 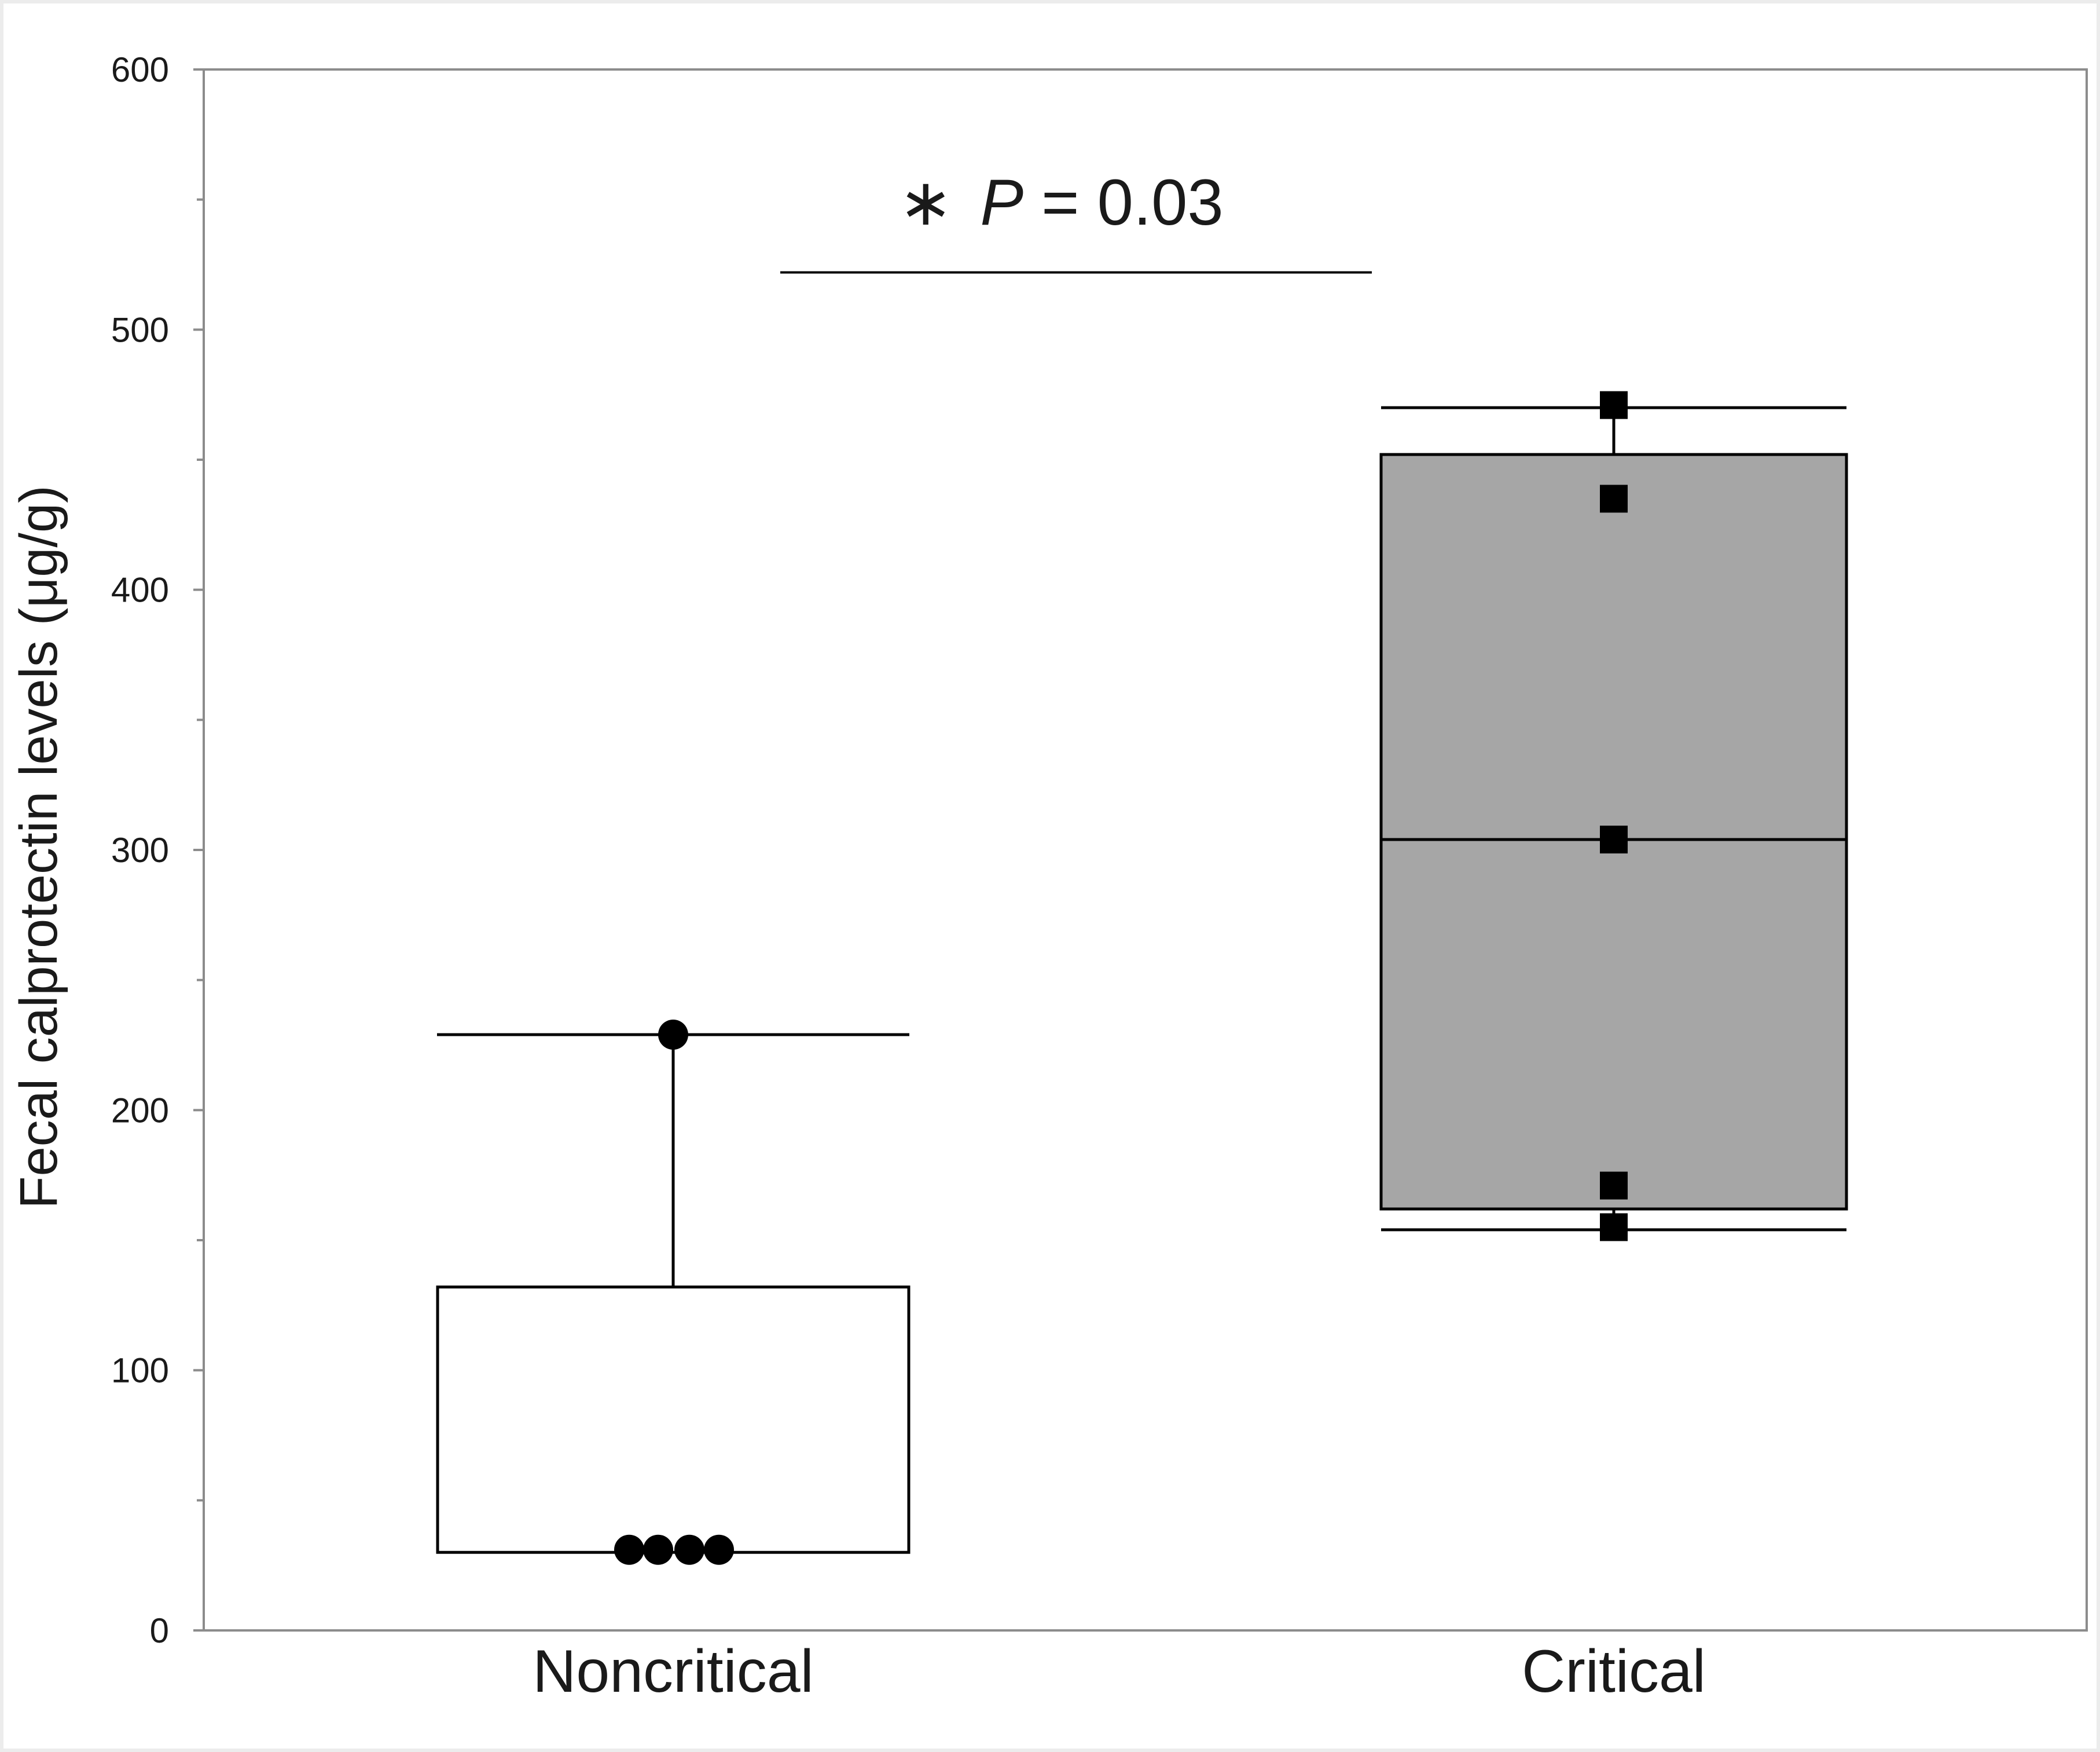 I want to click on significance-annotation: ∗ P = 0.03, so click(x=1076, y=220).